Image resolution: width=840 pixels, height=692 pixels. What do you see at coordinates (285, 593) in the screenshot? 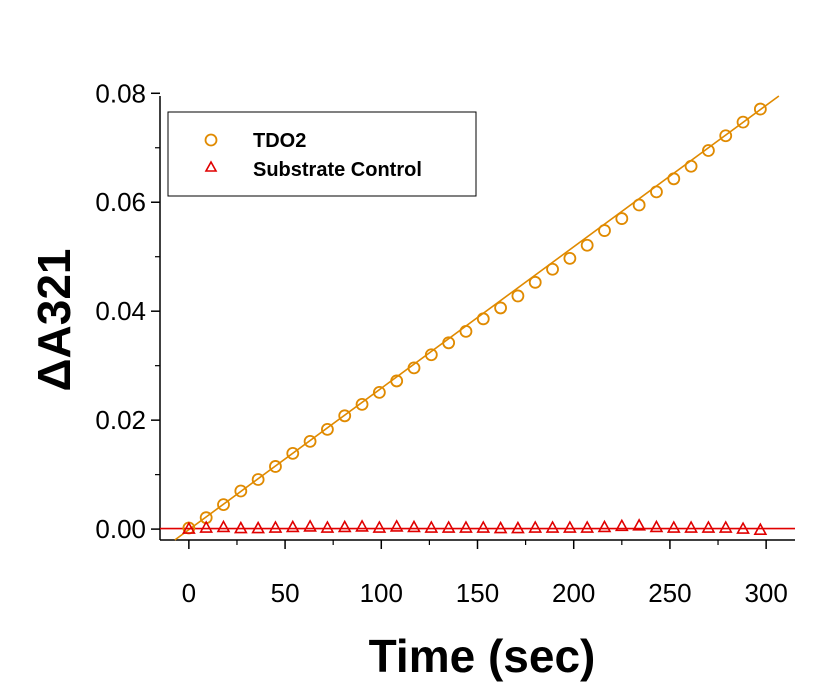
I see `x-tick-label: 50` at bounding box center [285, 593].